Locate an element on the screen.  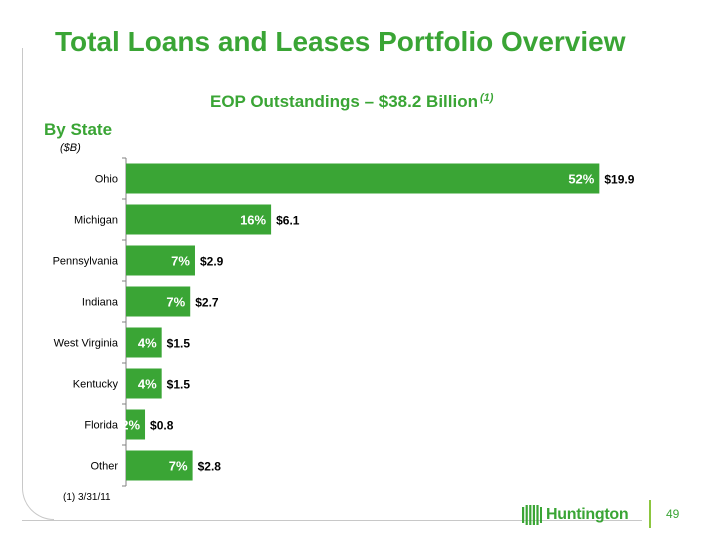
bar-value-label: $19.9 is located at coordinates (619, 180).